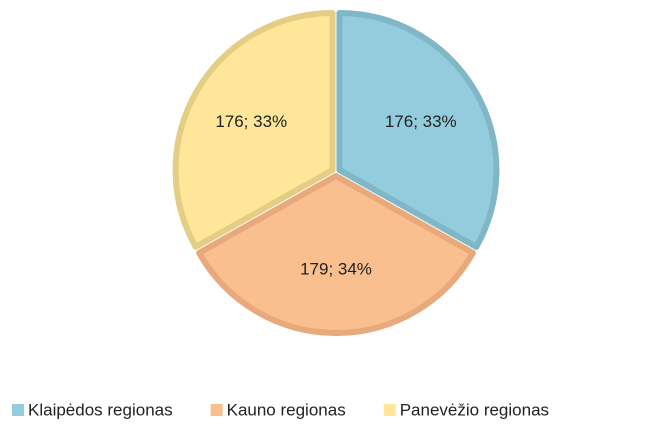 The image size is (668, 428). I want to click on legend-label: Kauno regionas, so click(286, 409).